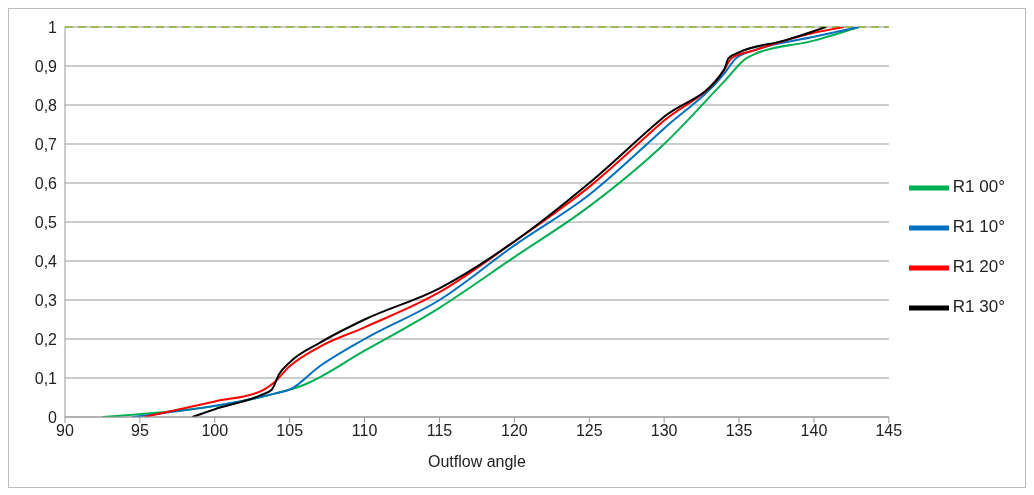  I want to click on y-tick-label: 0,1, so click(46, 378).